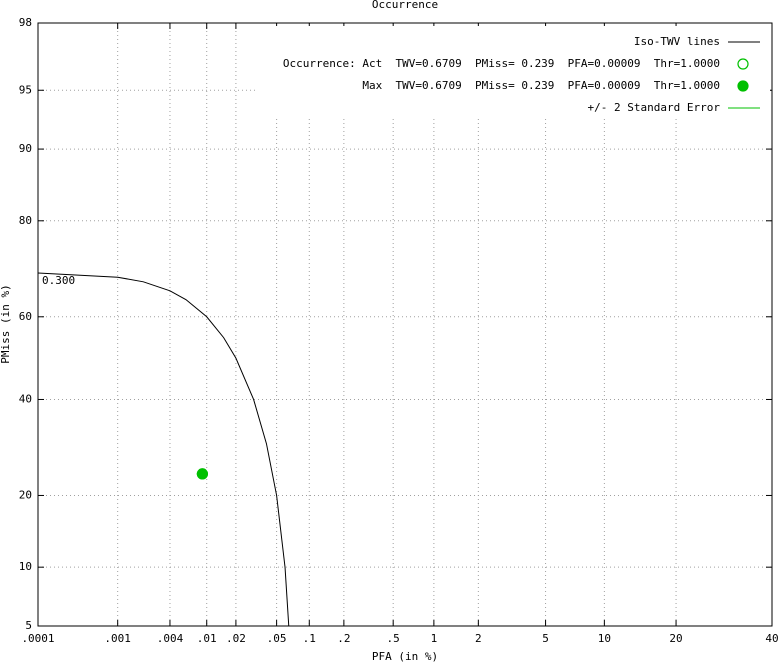 This screenshot has width=779, height=663. What do you see at coordinates (37, 638) in the screenshot?
I see `x-tick-label: .0001` at bounding box center [37, 638].